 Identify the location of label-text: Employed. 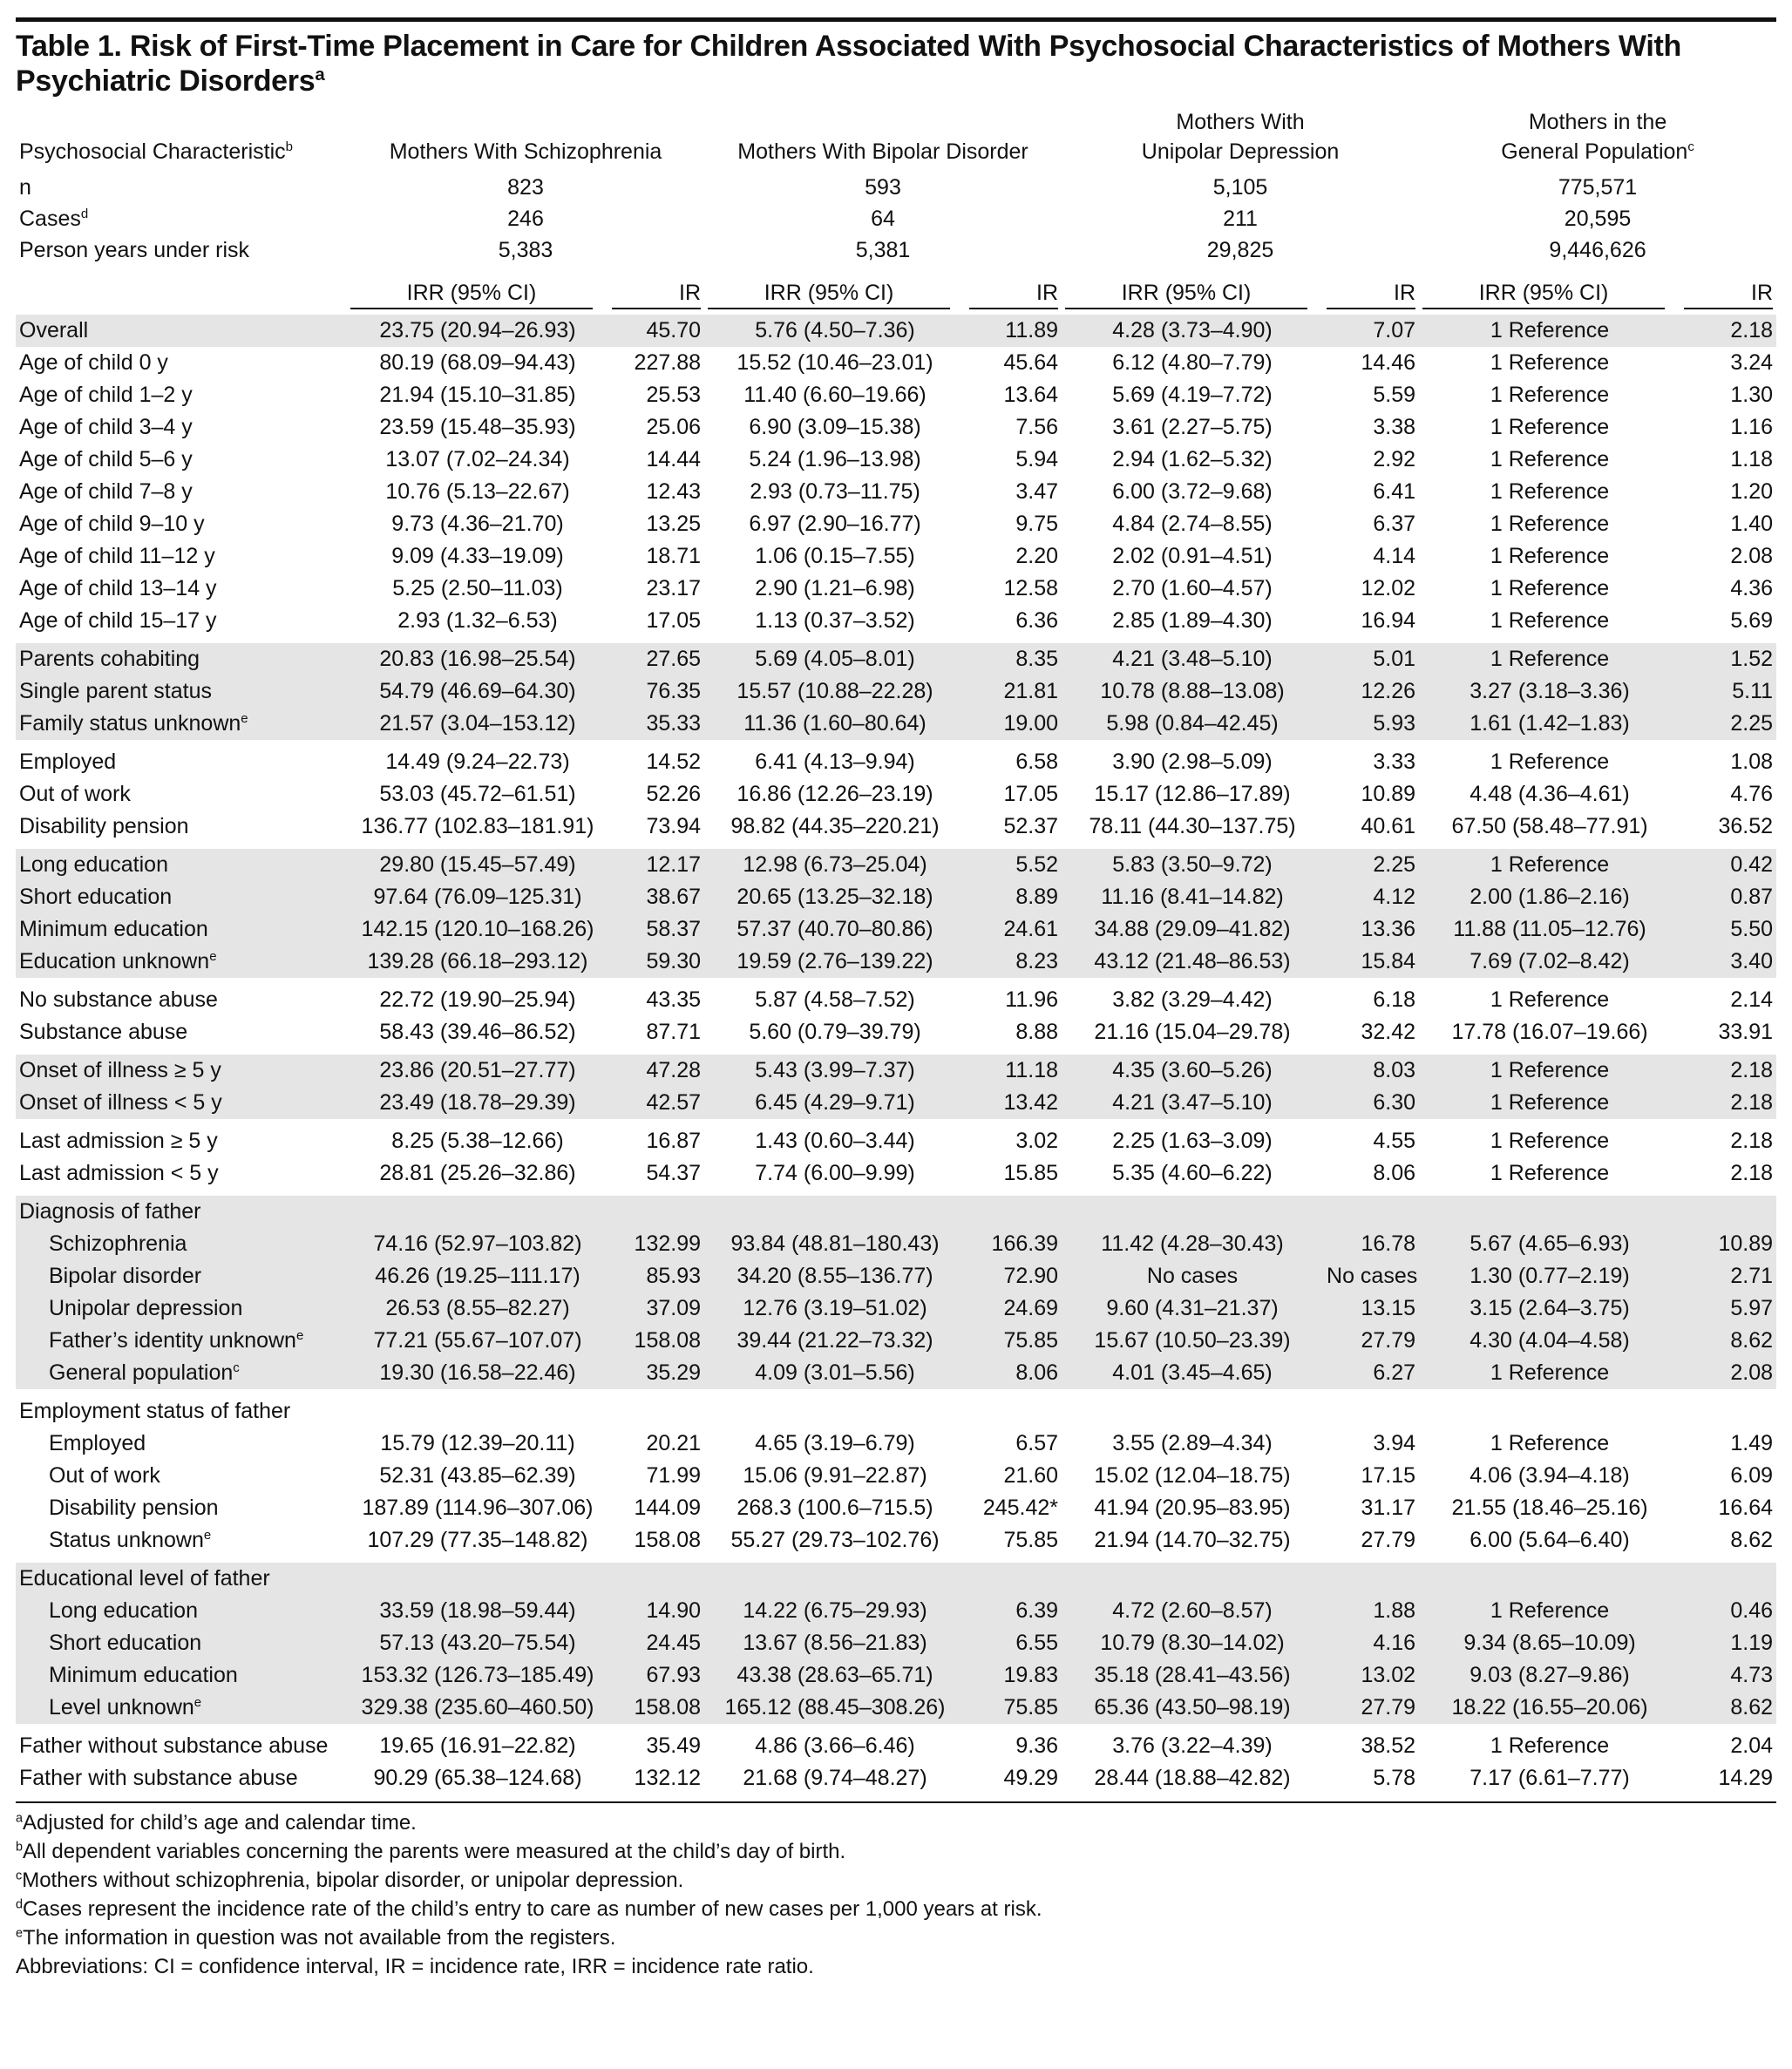
(97, 1443).